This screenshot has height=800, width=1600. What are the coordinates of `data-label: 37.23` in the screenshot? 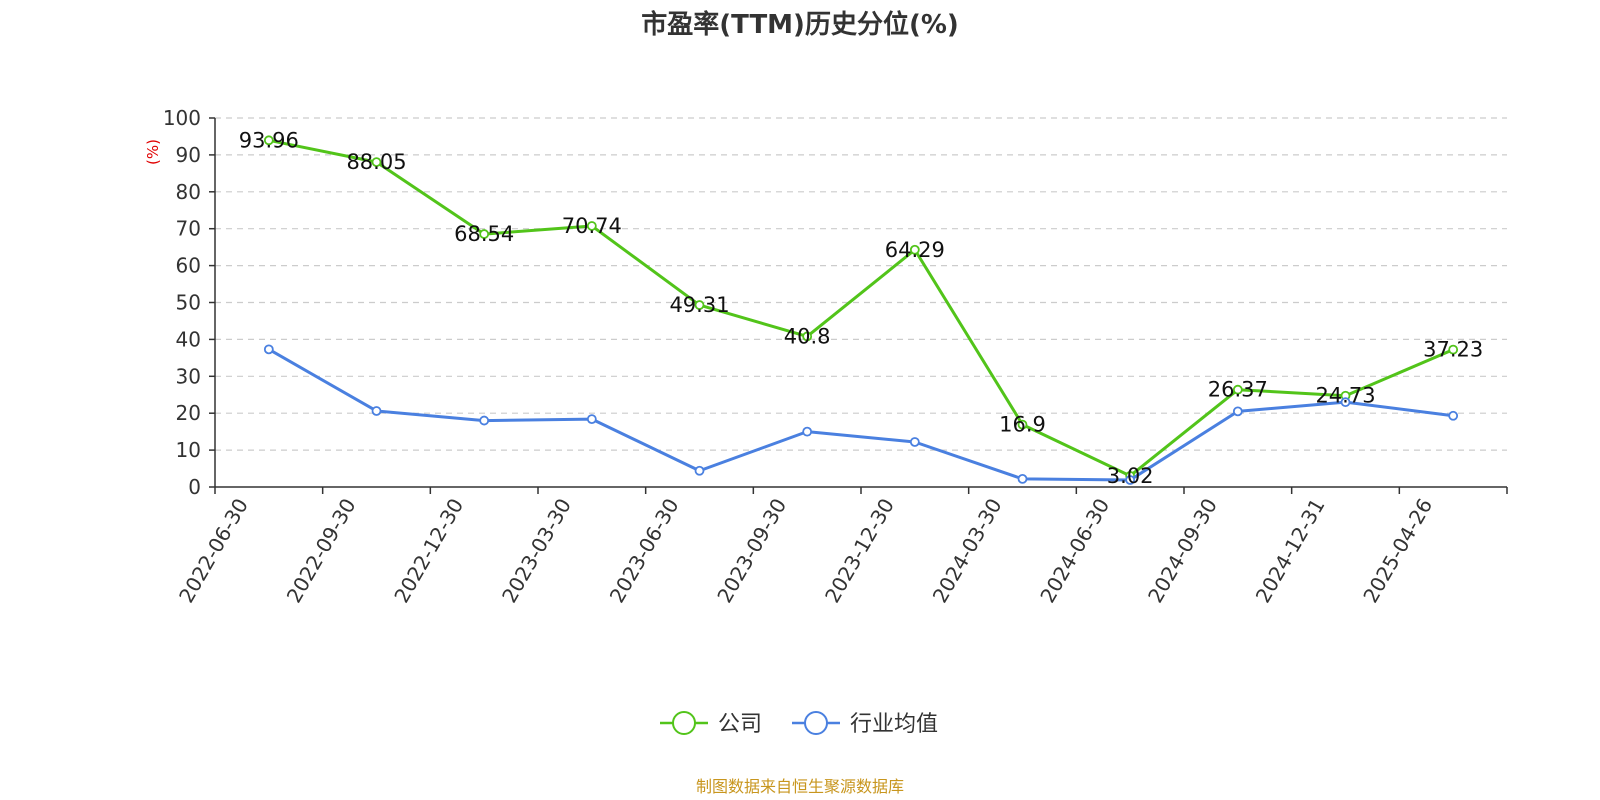 It's located at (1453, 350).